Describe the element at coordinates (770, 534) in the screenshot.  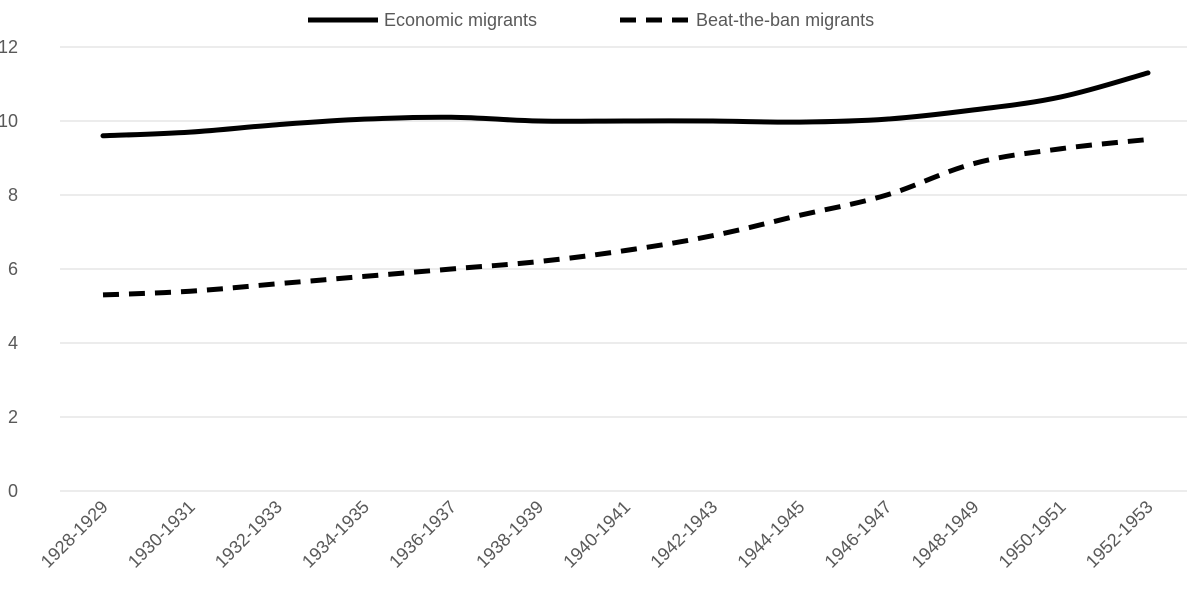
I see `x-tick-label-1944-1945: 1944-1945` at that location.